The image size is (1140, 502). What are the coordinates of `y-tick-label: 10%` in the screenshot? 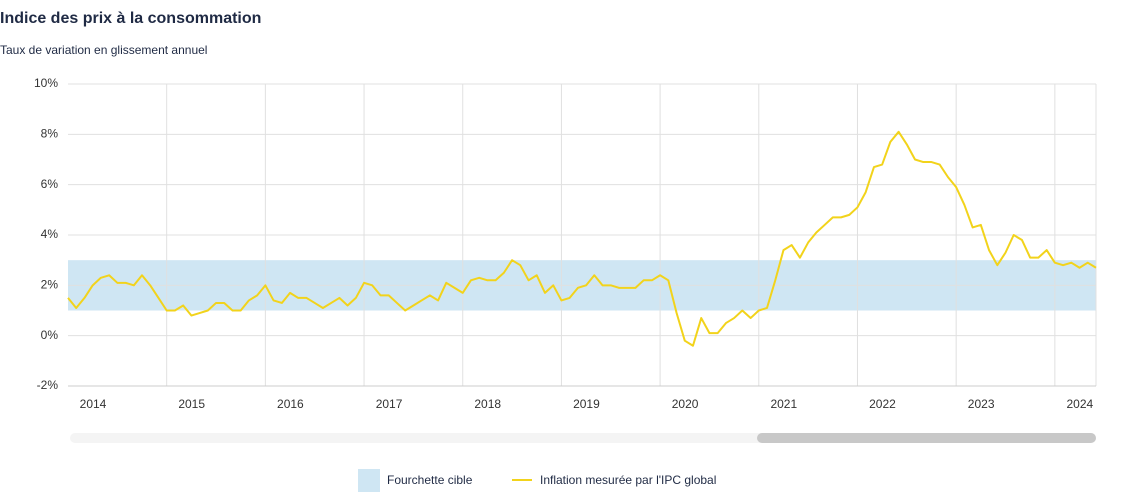 It's located at (46, 83).